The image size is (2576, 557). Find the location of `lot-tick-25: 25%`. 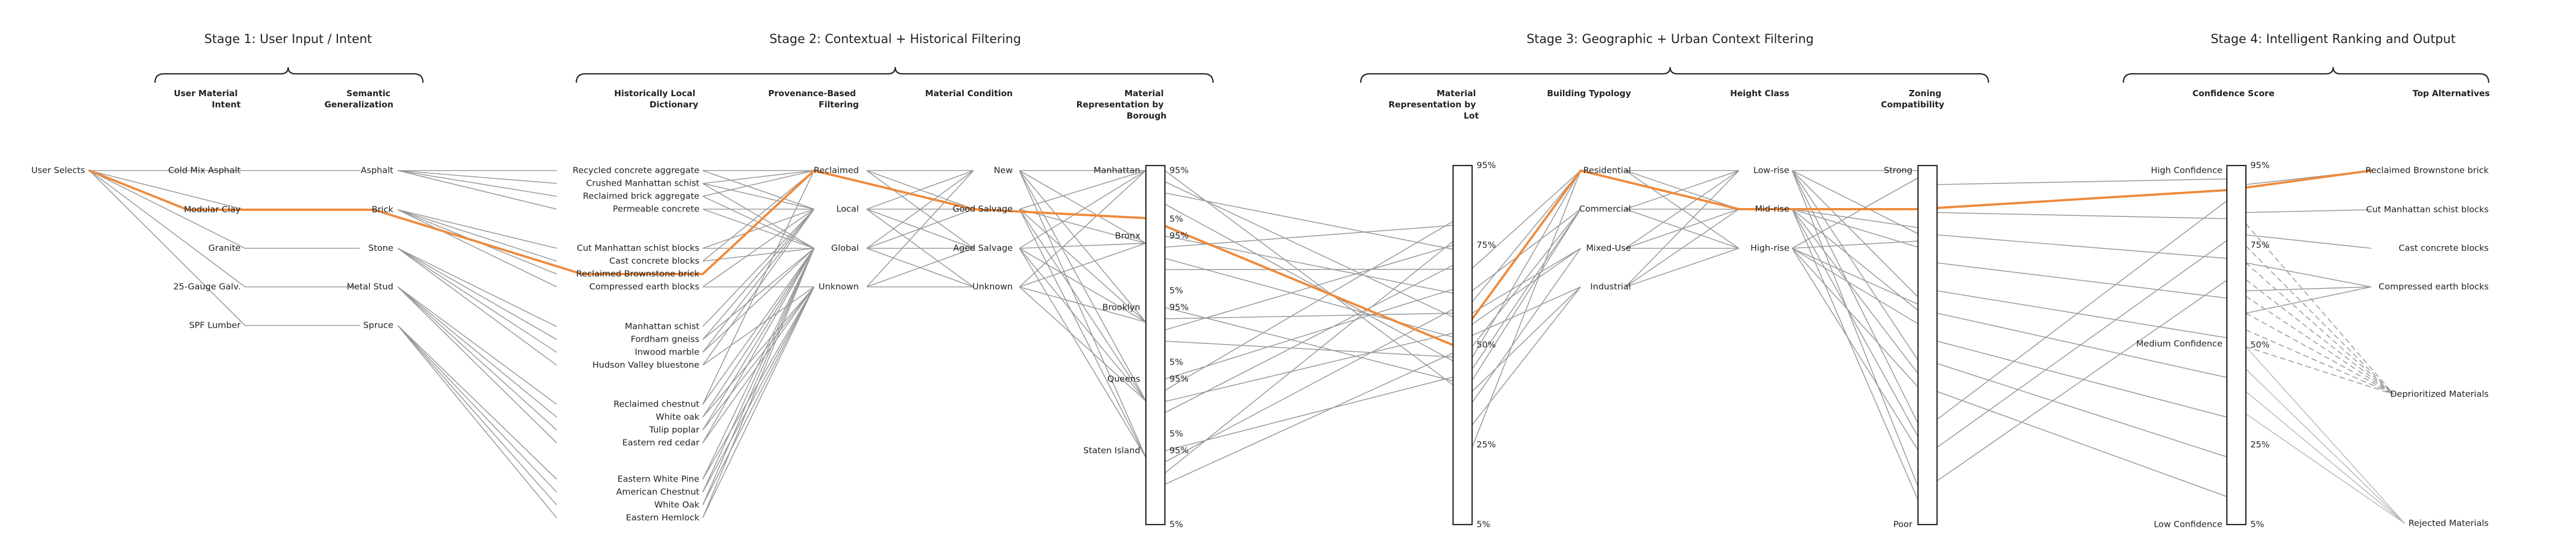

lot-tick-25: 25% is located at coordinates (1486, 445).